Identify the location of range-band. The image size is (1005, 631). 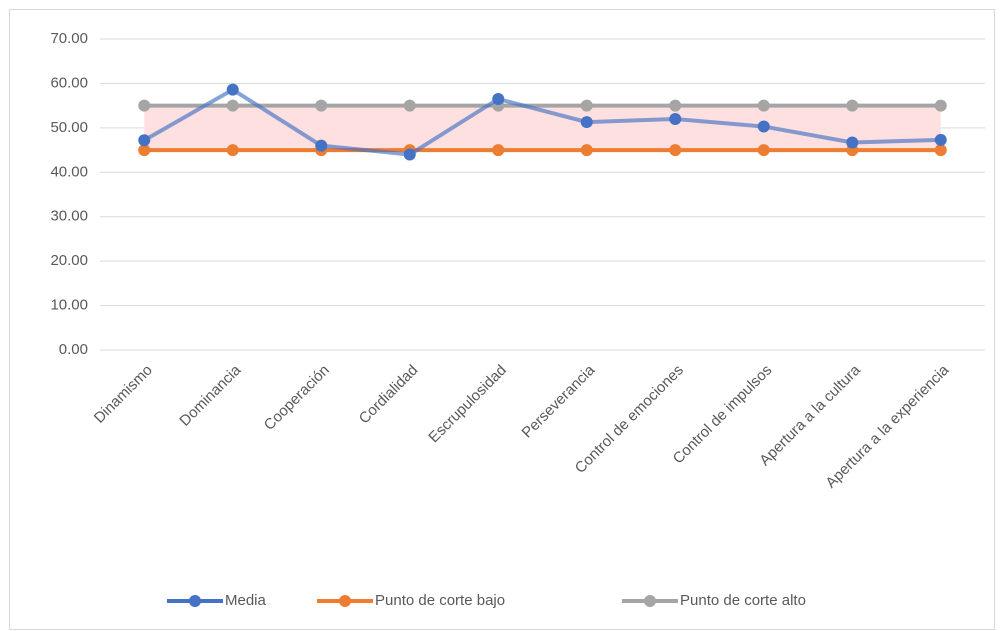
(542, 128).